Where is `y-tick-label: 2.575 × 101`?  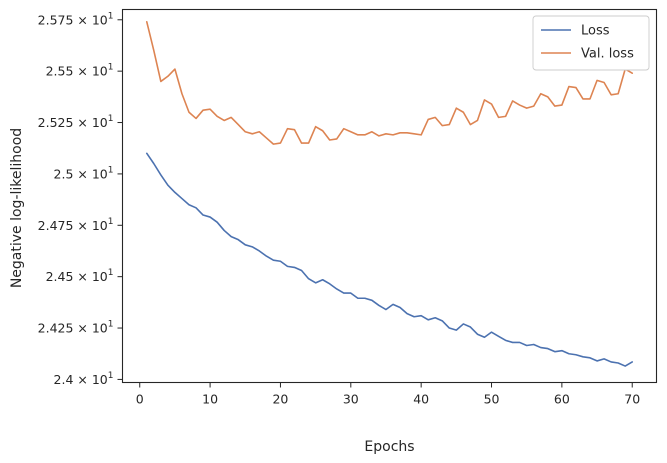 y-tick-label: 2.575 × 101 is located at coordinates (76, 19).